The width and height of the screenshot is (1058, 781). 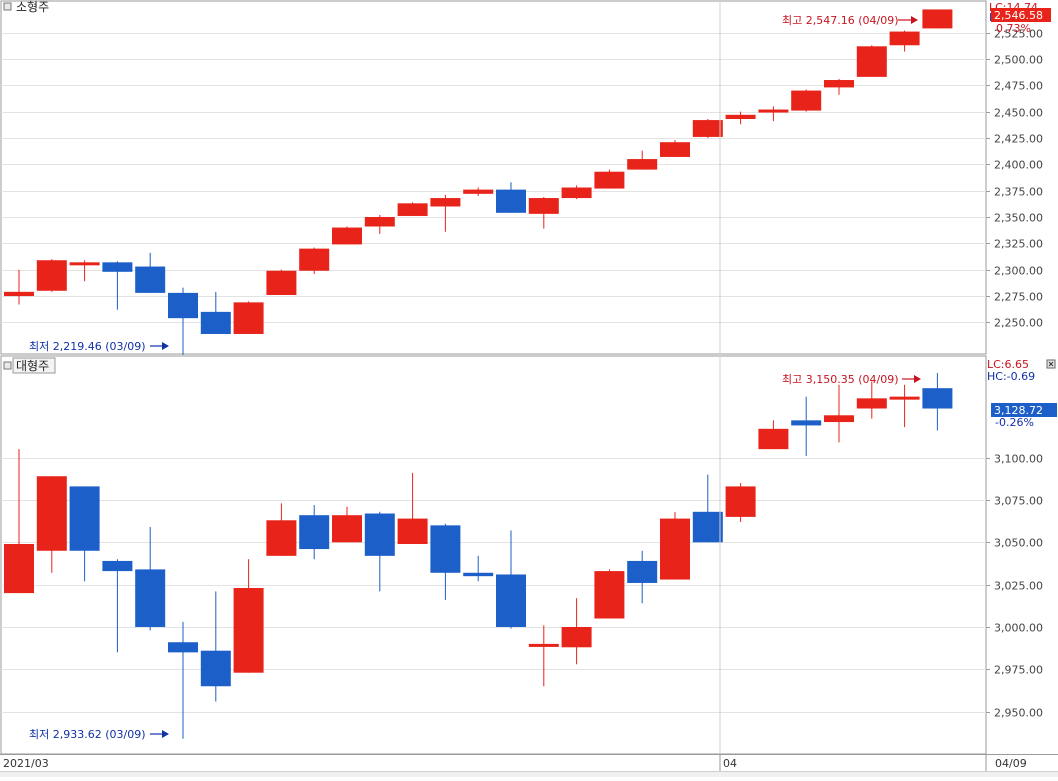 What do you see at coordinates (1018, 323) in the screenshot?
I see `y-tick-label: 2,250.00` at bounding box center [1018, 323].